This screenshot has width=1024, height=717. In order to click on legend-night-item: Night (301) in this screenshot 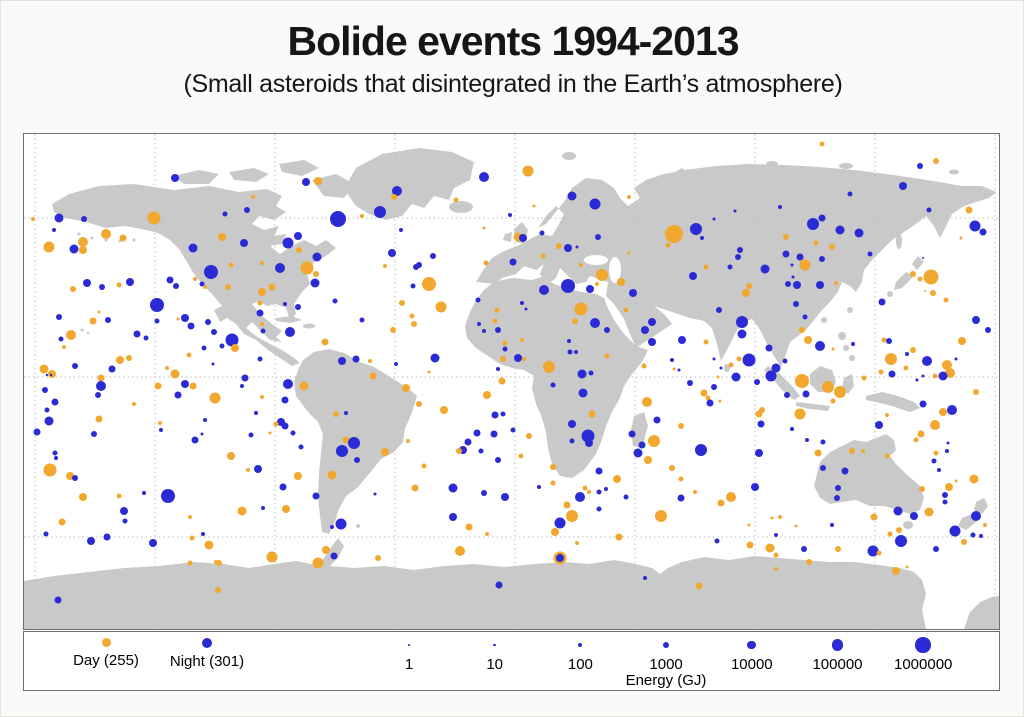, I will do `click(207, 654)`.